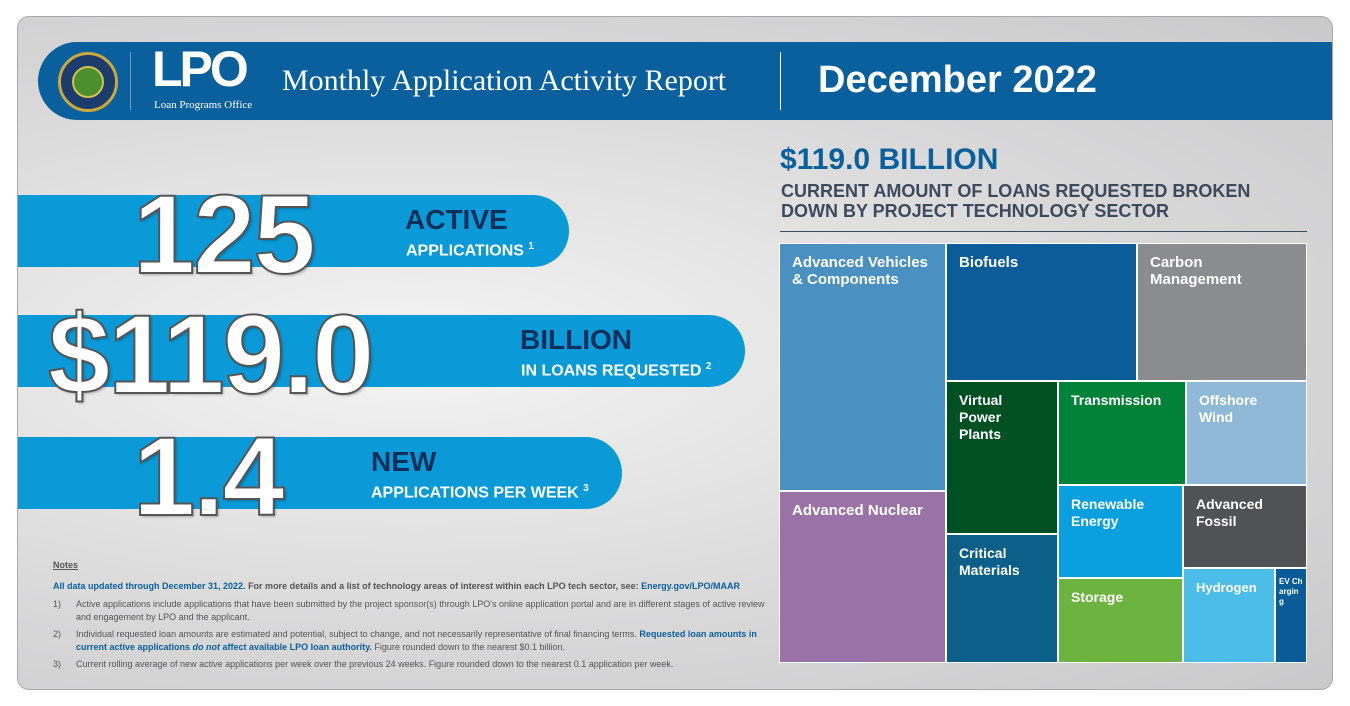  What do you see at coordinates (381, 351) in the screenshot?
I see `stat-pill-billion` at bounding box center [381, 351].